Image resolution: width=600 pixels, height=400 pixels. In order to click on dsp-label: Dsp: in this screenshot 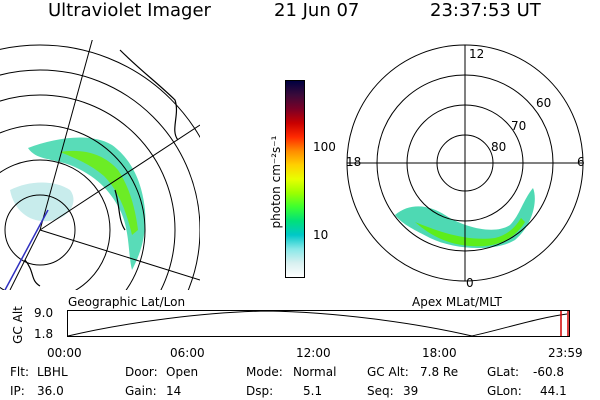, I will do `click(260, 391)`.